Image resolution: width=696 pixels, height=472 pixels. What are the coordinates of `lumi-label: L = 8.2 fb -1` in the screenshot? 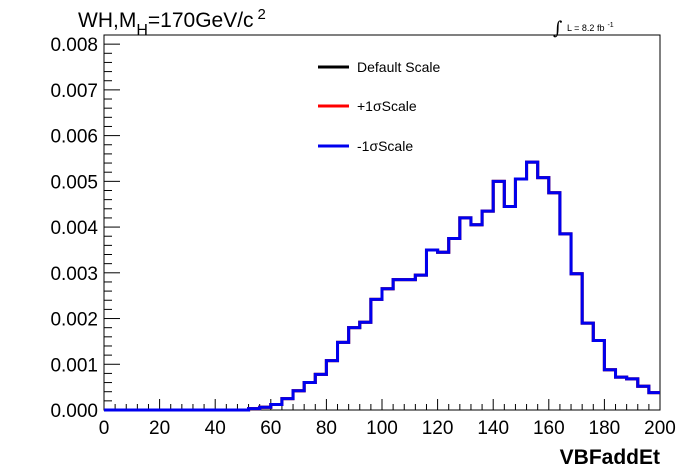 It's located at (590, 27).